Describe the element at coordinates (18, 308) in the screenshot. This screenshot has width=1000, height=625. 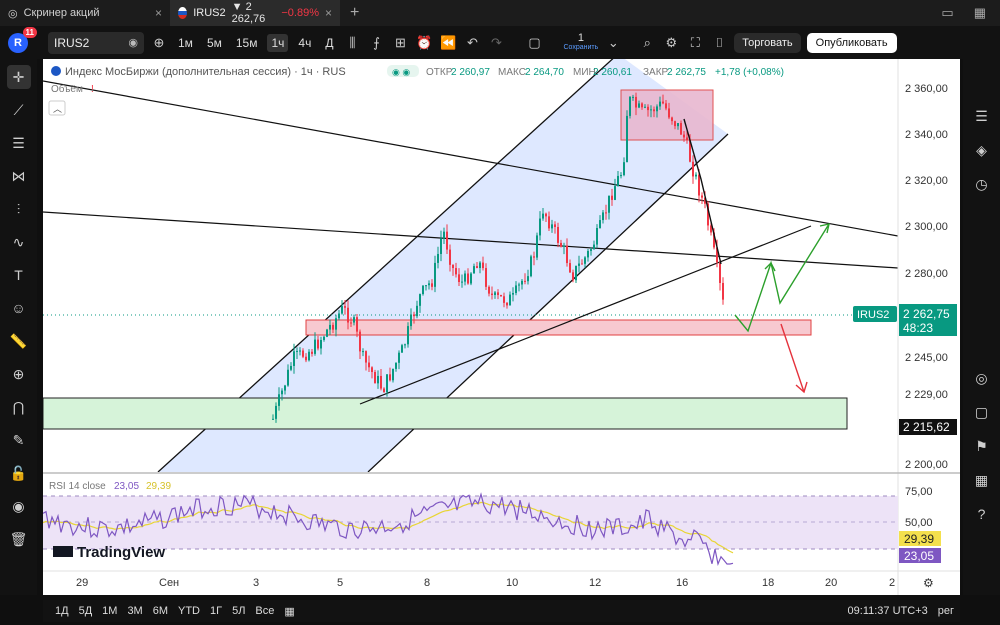
I see `emoji-icon: ☺` at that location.